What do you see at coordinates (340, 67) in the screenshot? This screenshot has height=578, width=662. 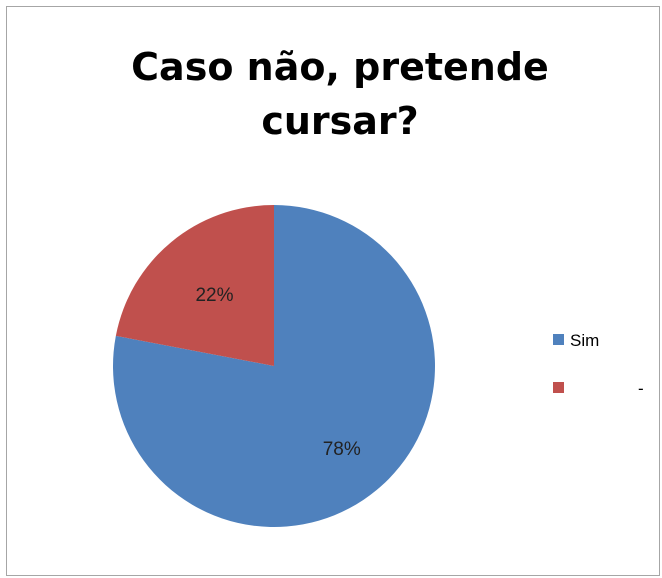 I see `chart-title-line-1: Caso não, pretende` at bounding box center [340, 67].